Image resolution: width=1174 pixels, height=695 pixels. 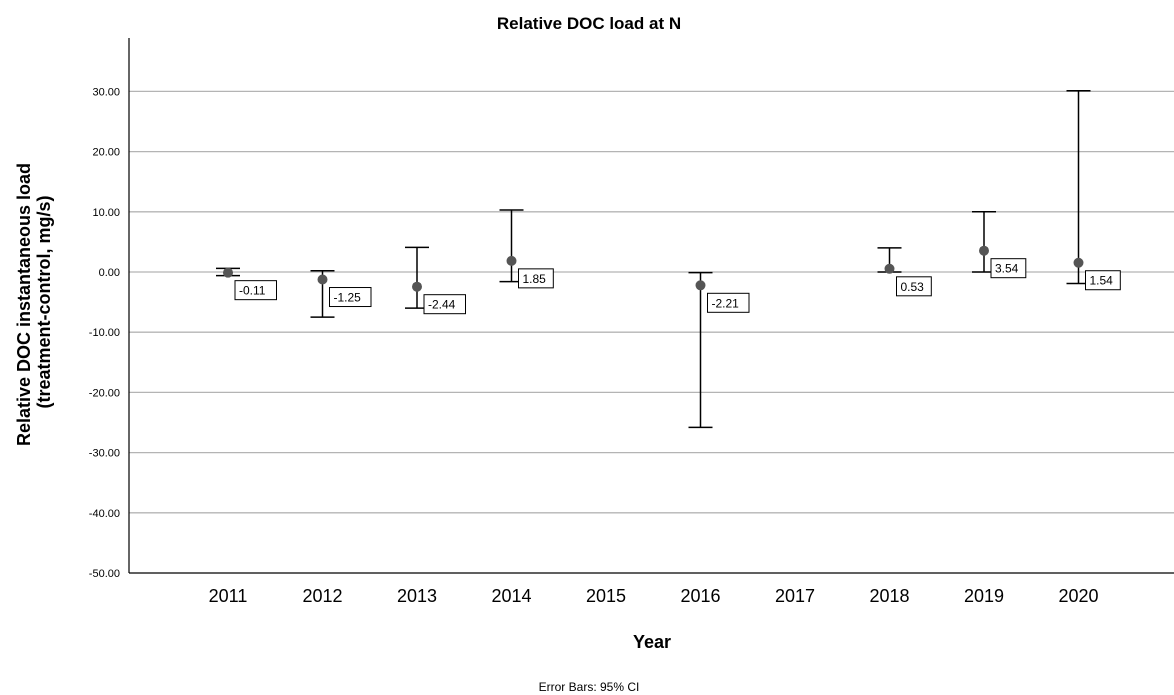 I want to click on x-tick-label: 2014, so click(x=511, y=596).